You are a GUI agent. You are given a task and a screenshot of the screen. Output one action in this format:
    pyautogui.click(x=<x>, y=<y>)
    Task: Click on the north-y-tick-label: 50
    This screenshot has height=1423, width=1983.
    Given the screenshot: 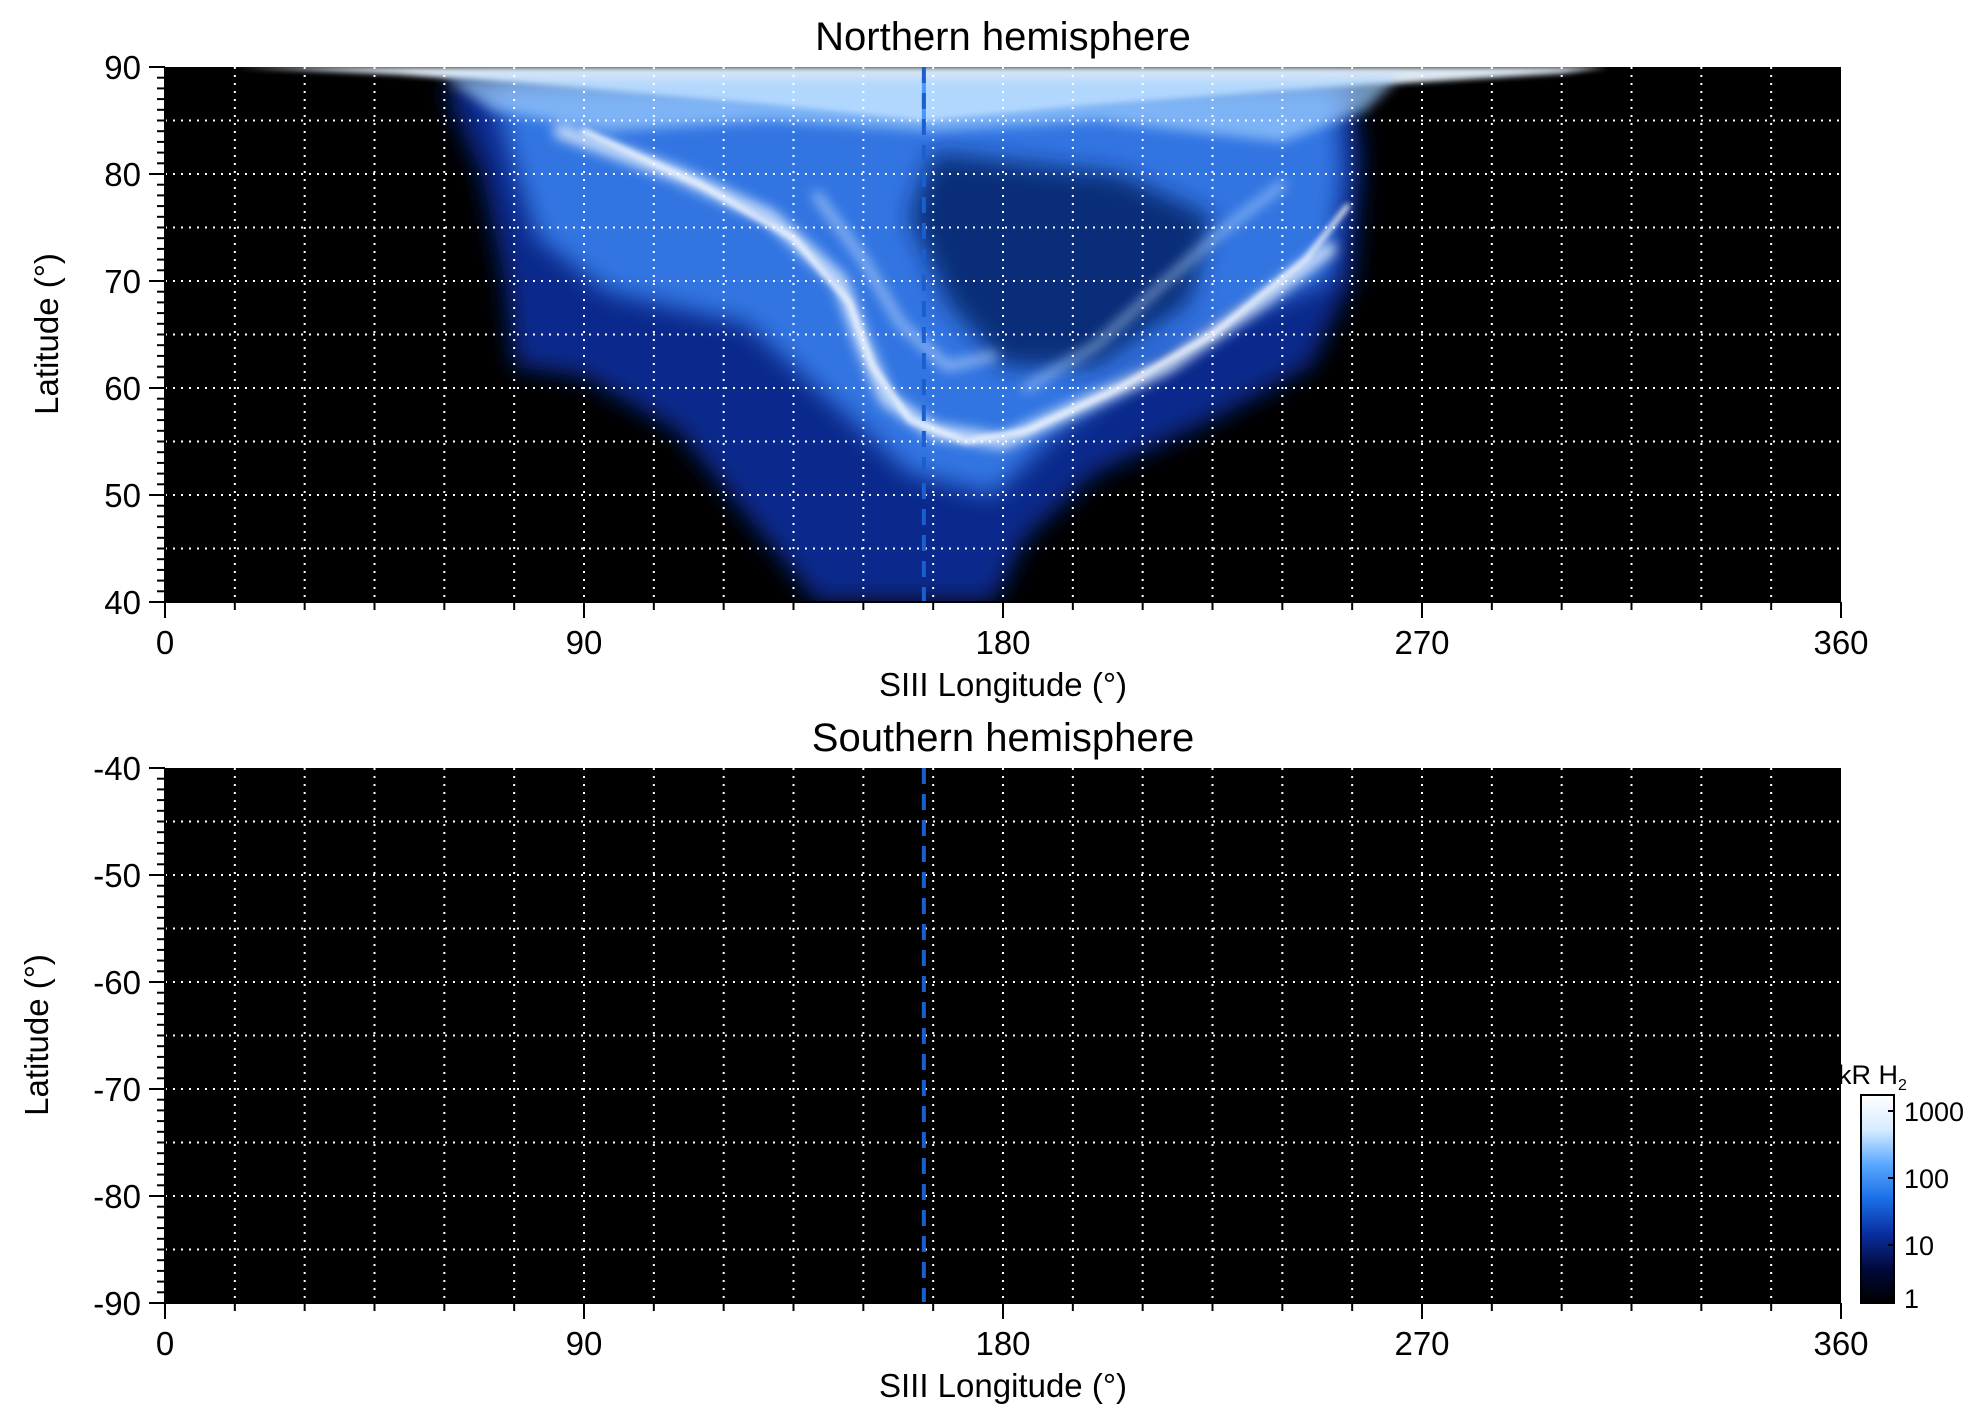 What is the action you would take?
    pyautogui.click(x=122, y=495)
    